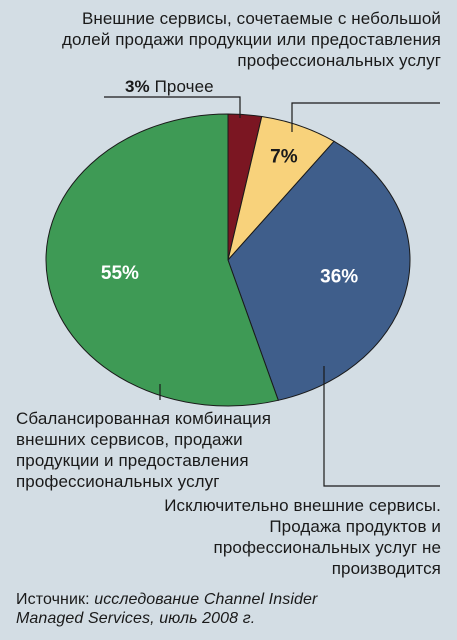 The width and height of the screenshot is (457, 640). Describe the element at coordinates (386, 568) in the screenshot. I see `label-line: производится` at that location.